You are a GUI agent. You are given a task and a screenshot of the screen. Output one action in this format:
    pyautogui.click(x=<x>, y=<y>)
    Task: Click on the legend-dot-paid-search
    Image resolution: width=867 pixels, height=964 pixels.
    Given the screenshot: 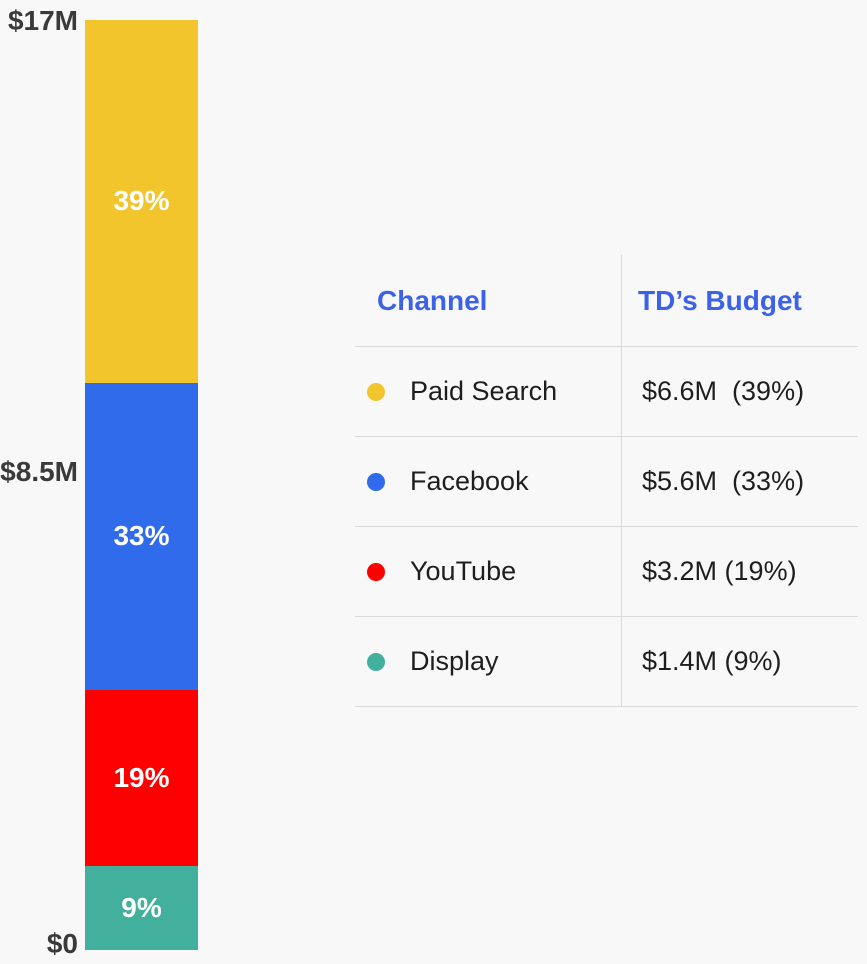 What is the action you would take?
    pyautogui.click(x=376, y=391)
    